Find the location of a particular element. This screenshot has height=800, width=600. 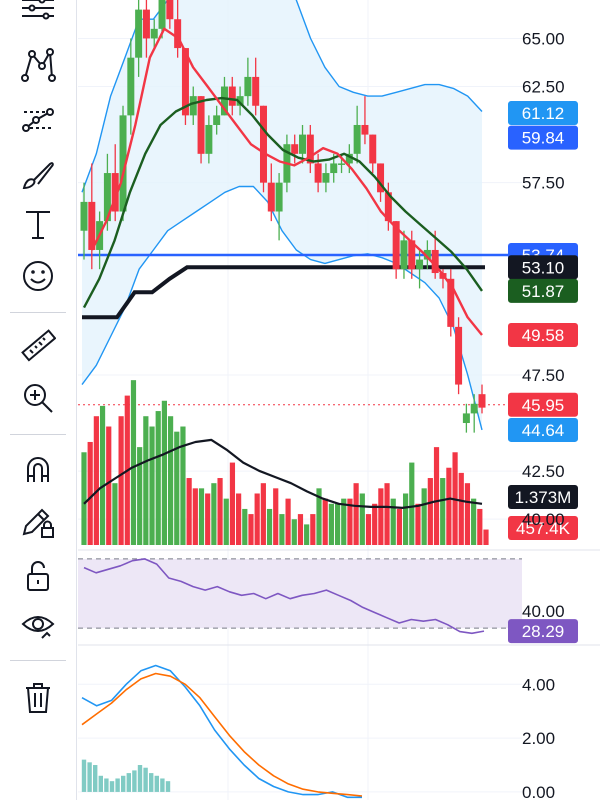

macd-pane is located at coordinates (222, 731).